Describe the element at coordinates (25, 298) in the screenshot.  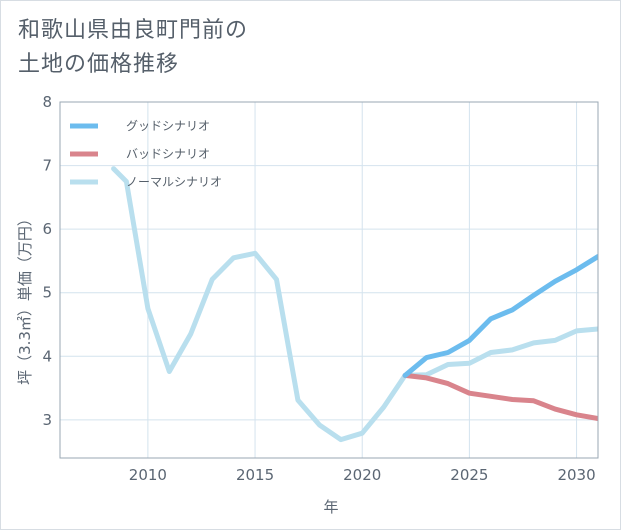
I see `y-axis-title: 坪（3.3㎡）単価（万円）` at that location.